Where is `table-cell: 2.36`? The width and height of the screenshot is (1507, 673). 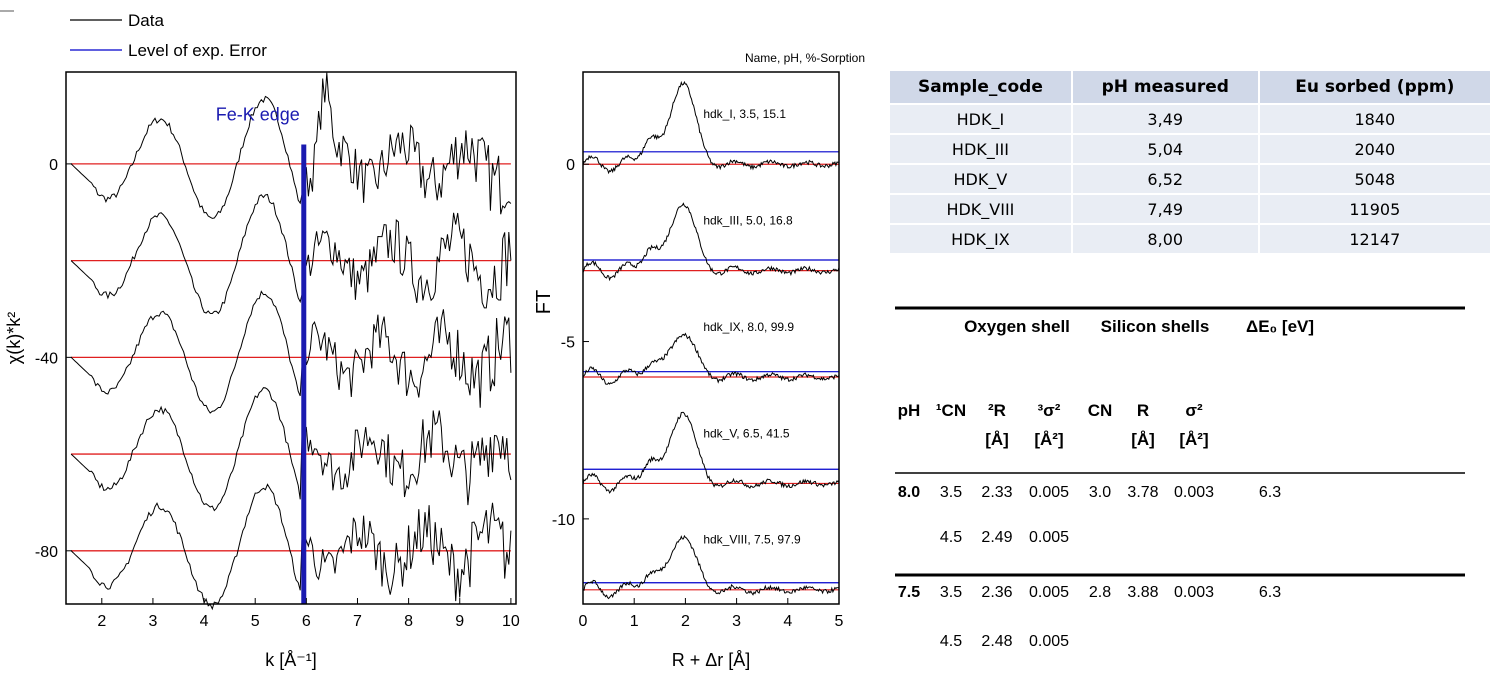
table-cell: 2.36 is located at coordinates (996, 592).